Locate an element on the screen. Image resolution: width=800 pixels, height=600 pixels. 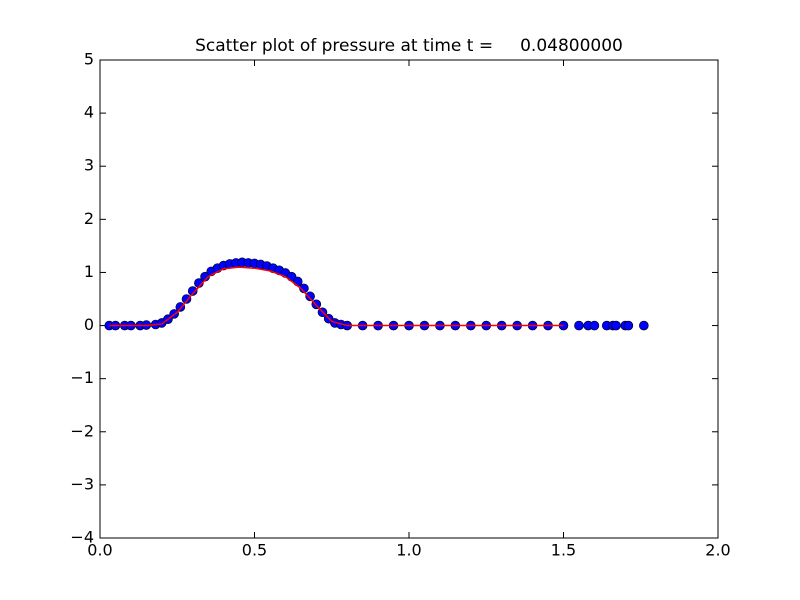
y-tick-label: 1 is located at coordinates (89, 271).